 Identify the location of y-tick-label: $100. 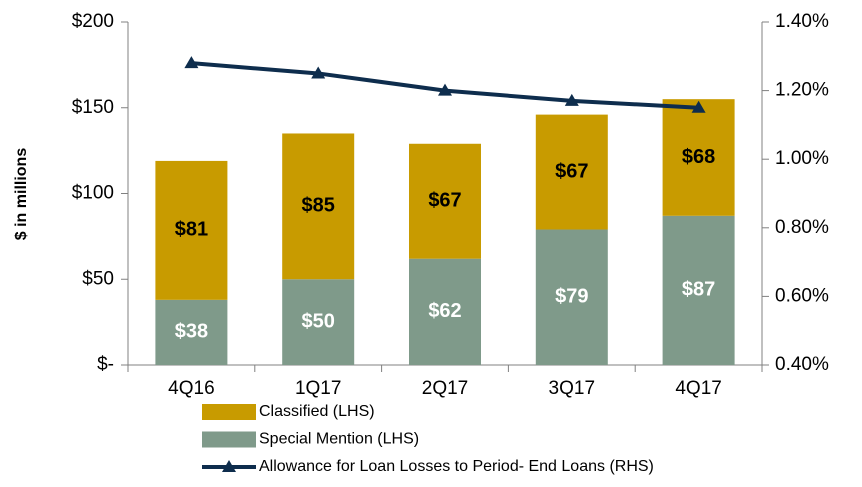
(93, 193).